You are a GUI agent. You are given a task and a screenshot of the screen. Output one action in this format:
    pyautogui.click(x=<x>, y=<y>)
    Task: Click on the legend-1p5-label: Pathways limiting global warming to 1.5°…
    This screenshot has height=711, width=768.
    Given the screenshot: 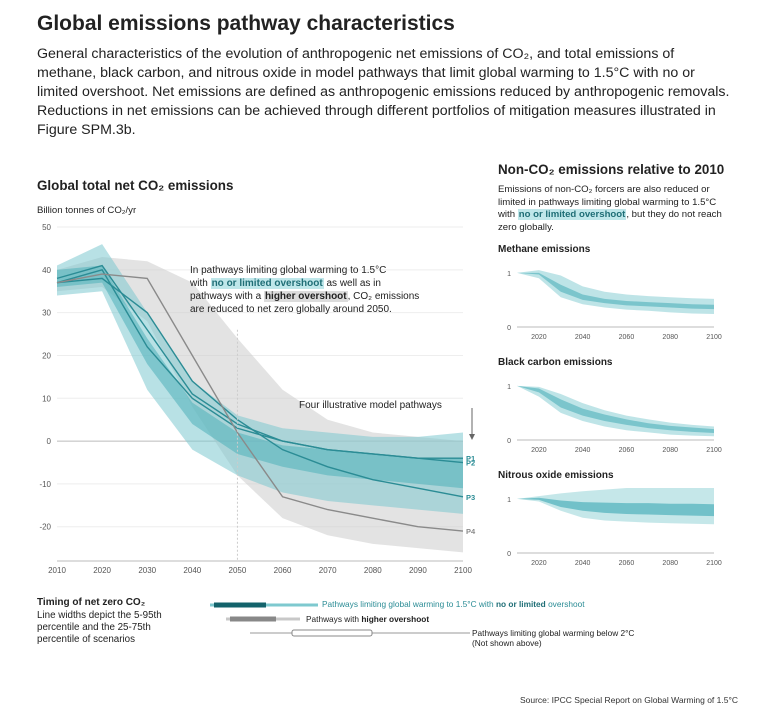 What is the action you would take?
    pyautogui.click(x=453, y=604)
    